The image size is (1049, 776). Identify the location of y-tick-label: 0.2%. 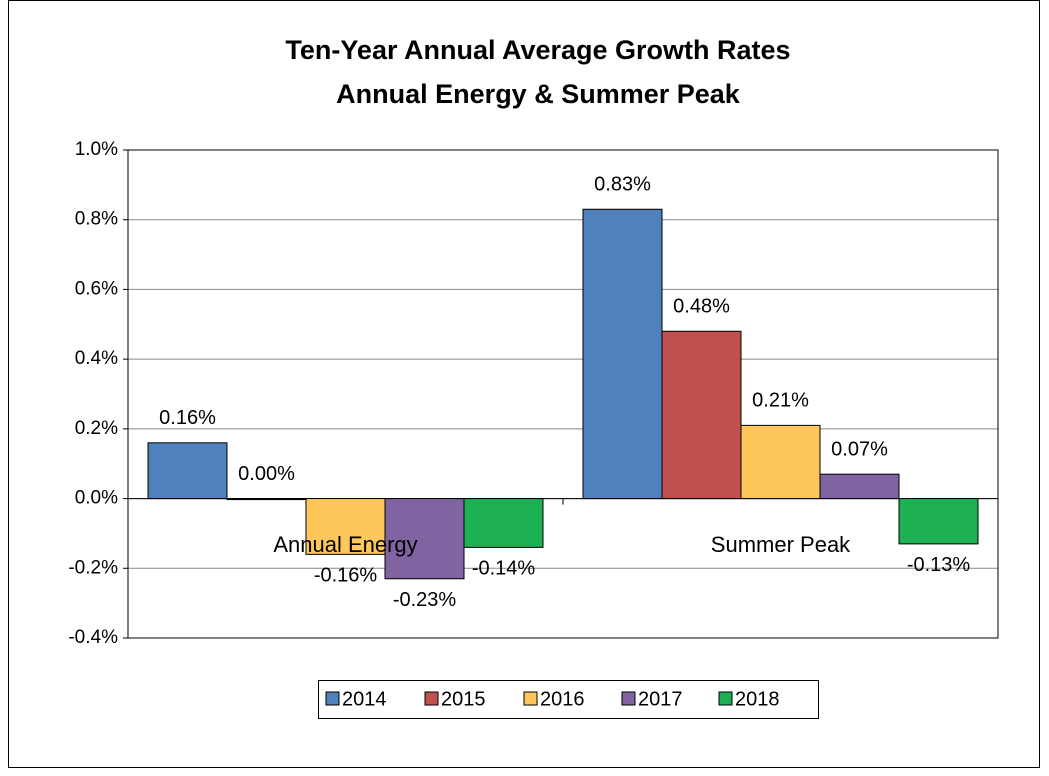
(96, 428).